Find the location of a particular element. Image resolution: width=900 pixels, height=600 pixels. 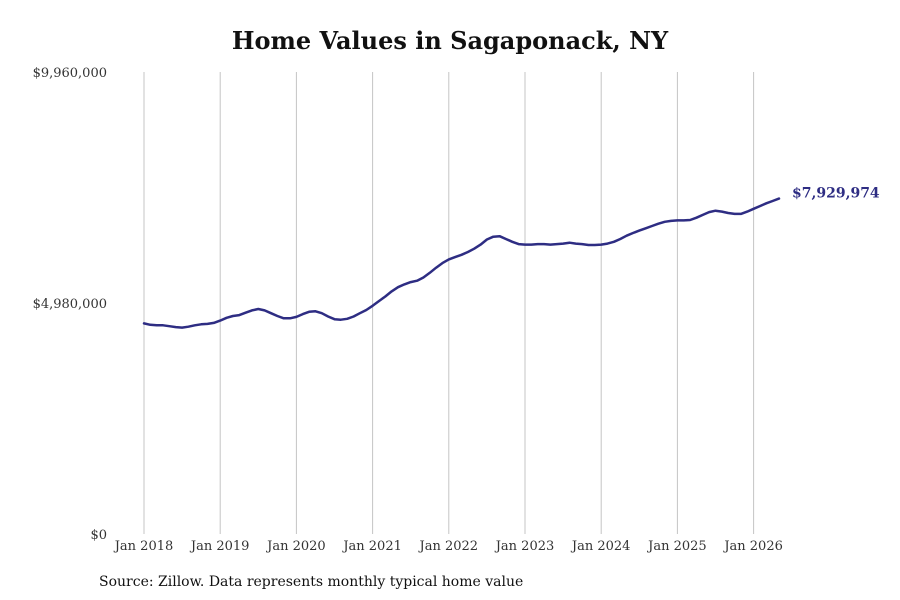

x-tick-label: Jan 2018 is located at coordinates (143, 546).